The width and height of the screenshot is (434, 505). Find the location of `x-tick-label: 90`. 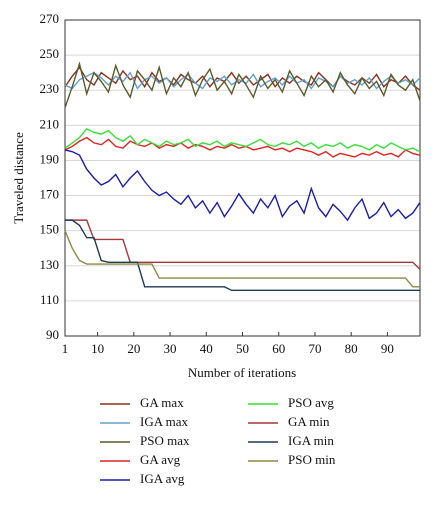

x-tick-label: 90 is located at coordinates (387, 348).